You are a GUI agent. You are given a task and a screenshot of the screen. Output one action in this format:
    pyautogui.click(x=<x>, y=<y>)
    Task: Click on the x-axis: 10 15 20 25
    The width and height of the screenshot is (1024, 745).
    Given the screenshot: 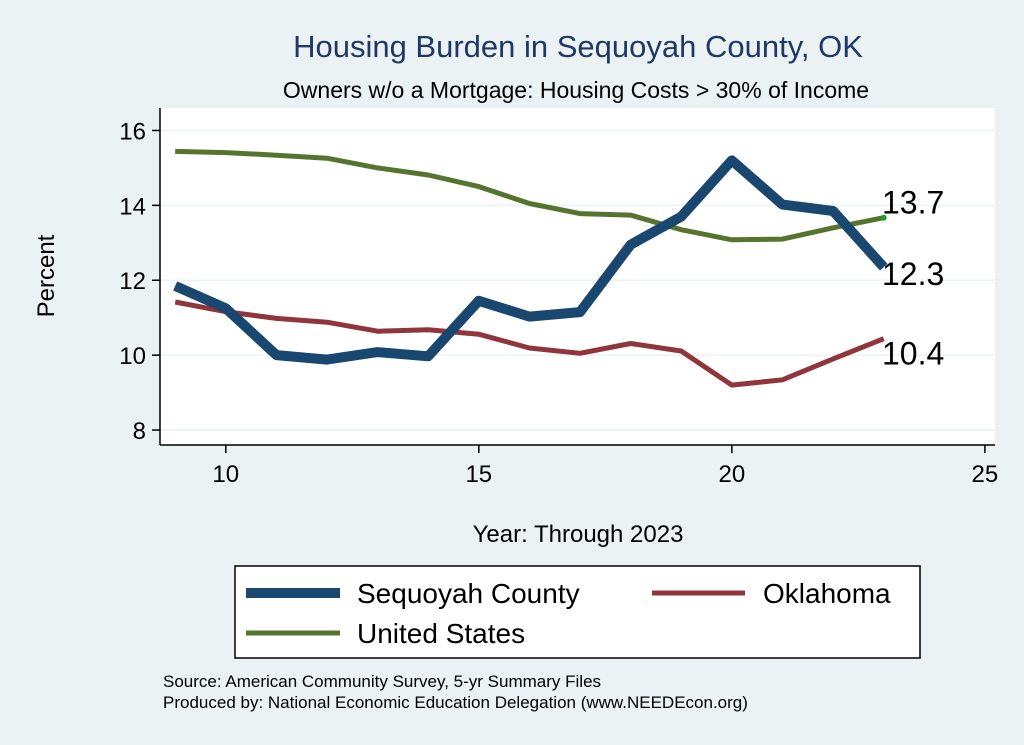 What is the action you would take?
    pyautogui.click(x=579, y=466)
    